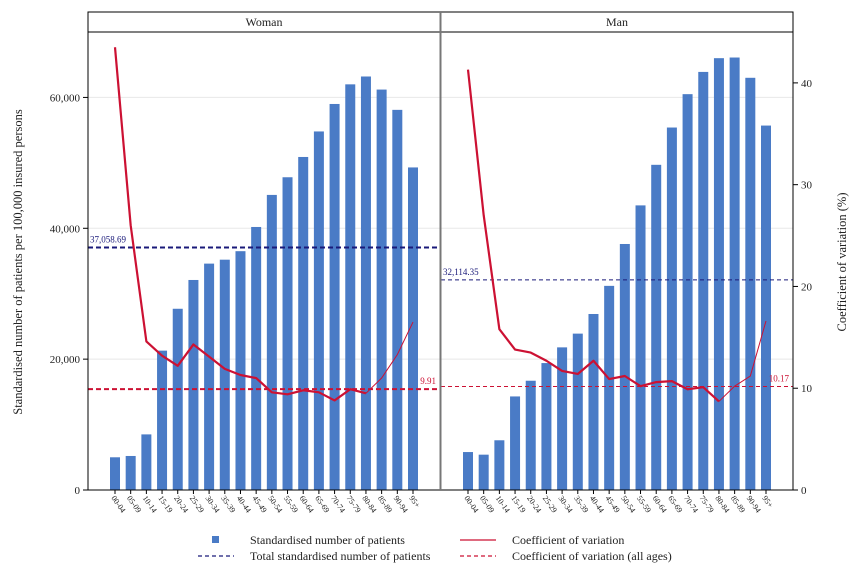  I want to click on x-tick-label-man-45-49: 45-49, so click(613, 504).